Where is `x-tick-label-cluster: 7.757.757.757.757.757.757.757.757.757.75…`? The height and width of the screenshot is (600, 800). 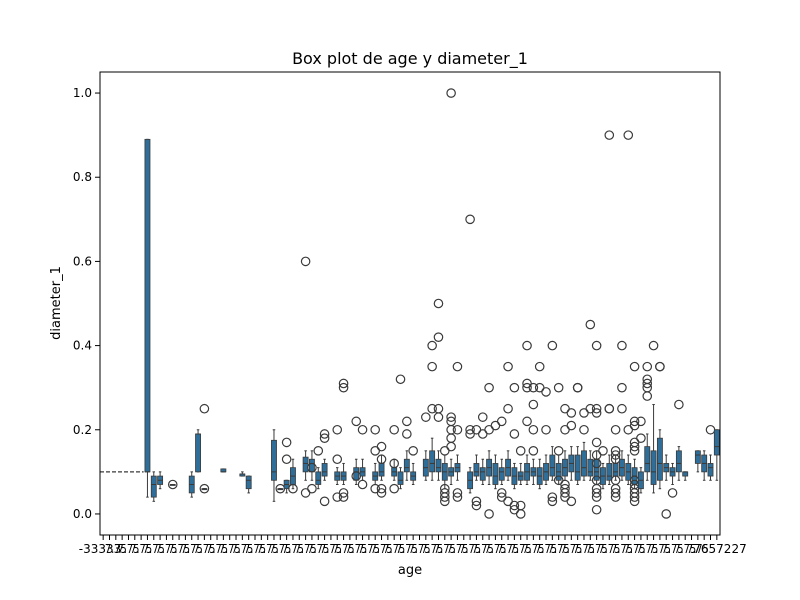 x-tick-label-cluster: 7.757.757.757.757.757.757.757.757.757.75… is located at coordinates (407, 549).